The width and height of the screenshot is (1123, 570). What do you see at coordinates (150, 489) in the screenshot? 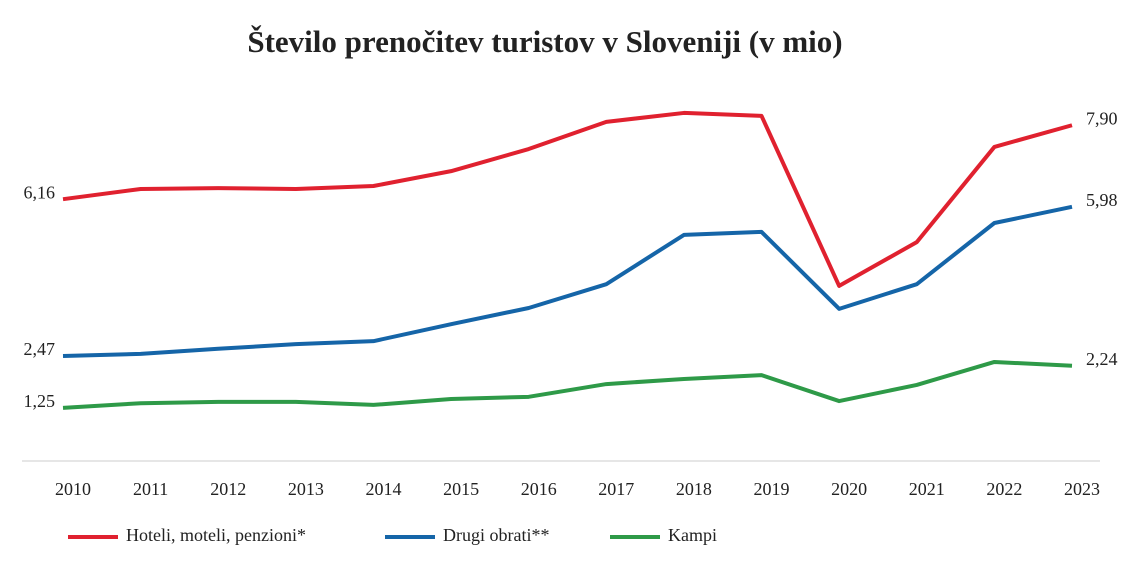
I see `x-tick-label: 2011` at bounding box center [150, 489].